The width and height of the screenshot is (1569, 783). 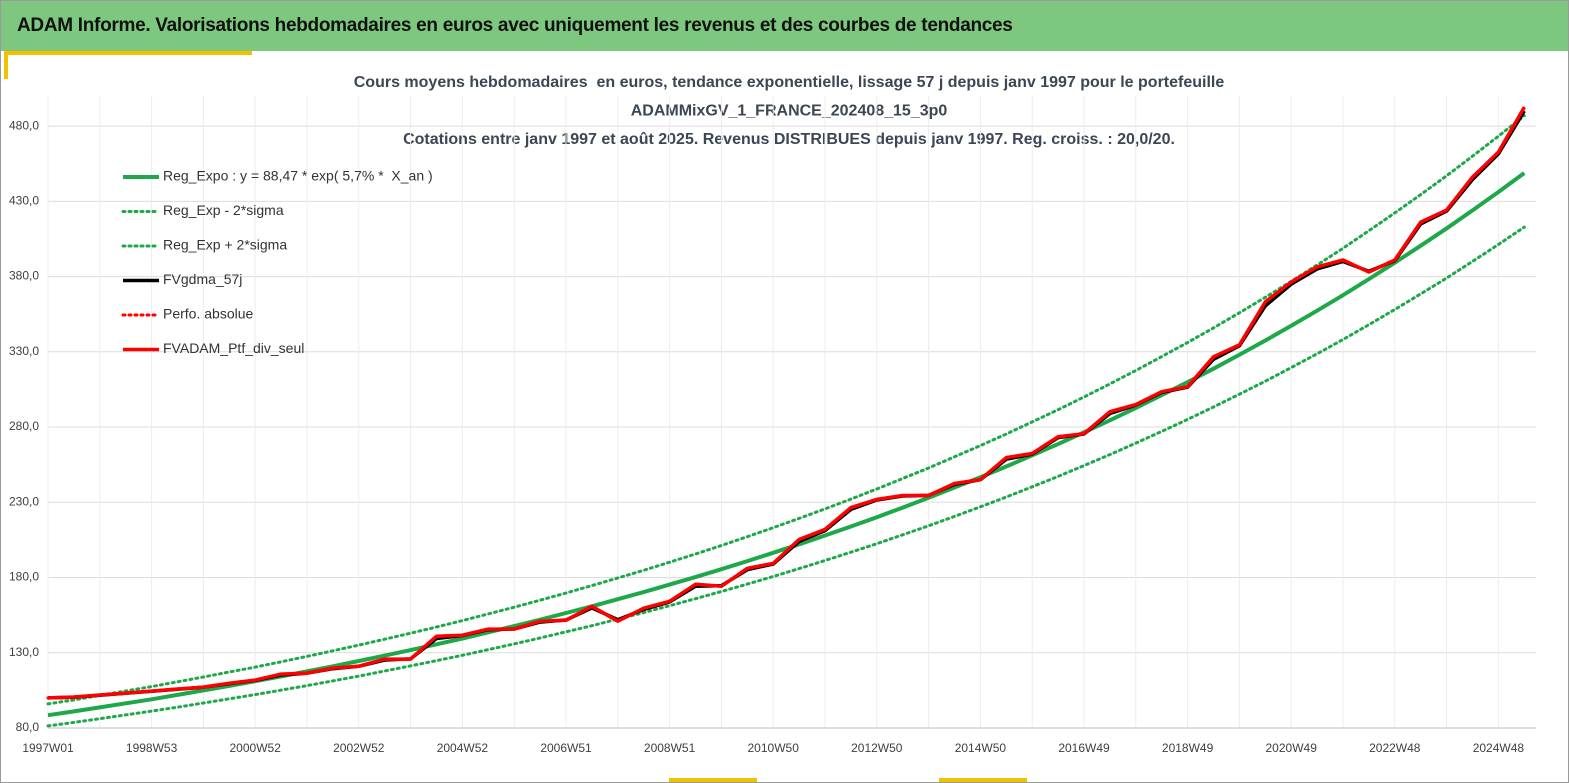 I want to click on x-tick-label: 1997W01, so click(x=48, y=748).